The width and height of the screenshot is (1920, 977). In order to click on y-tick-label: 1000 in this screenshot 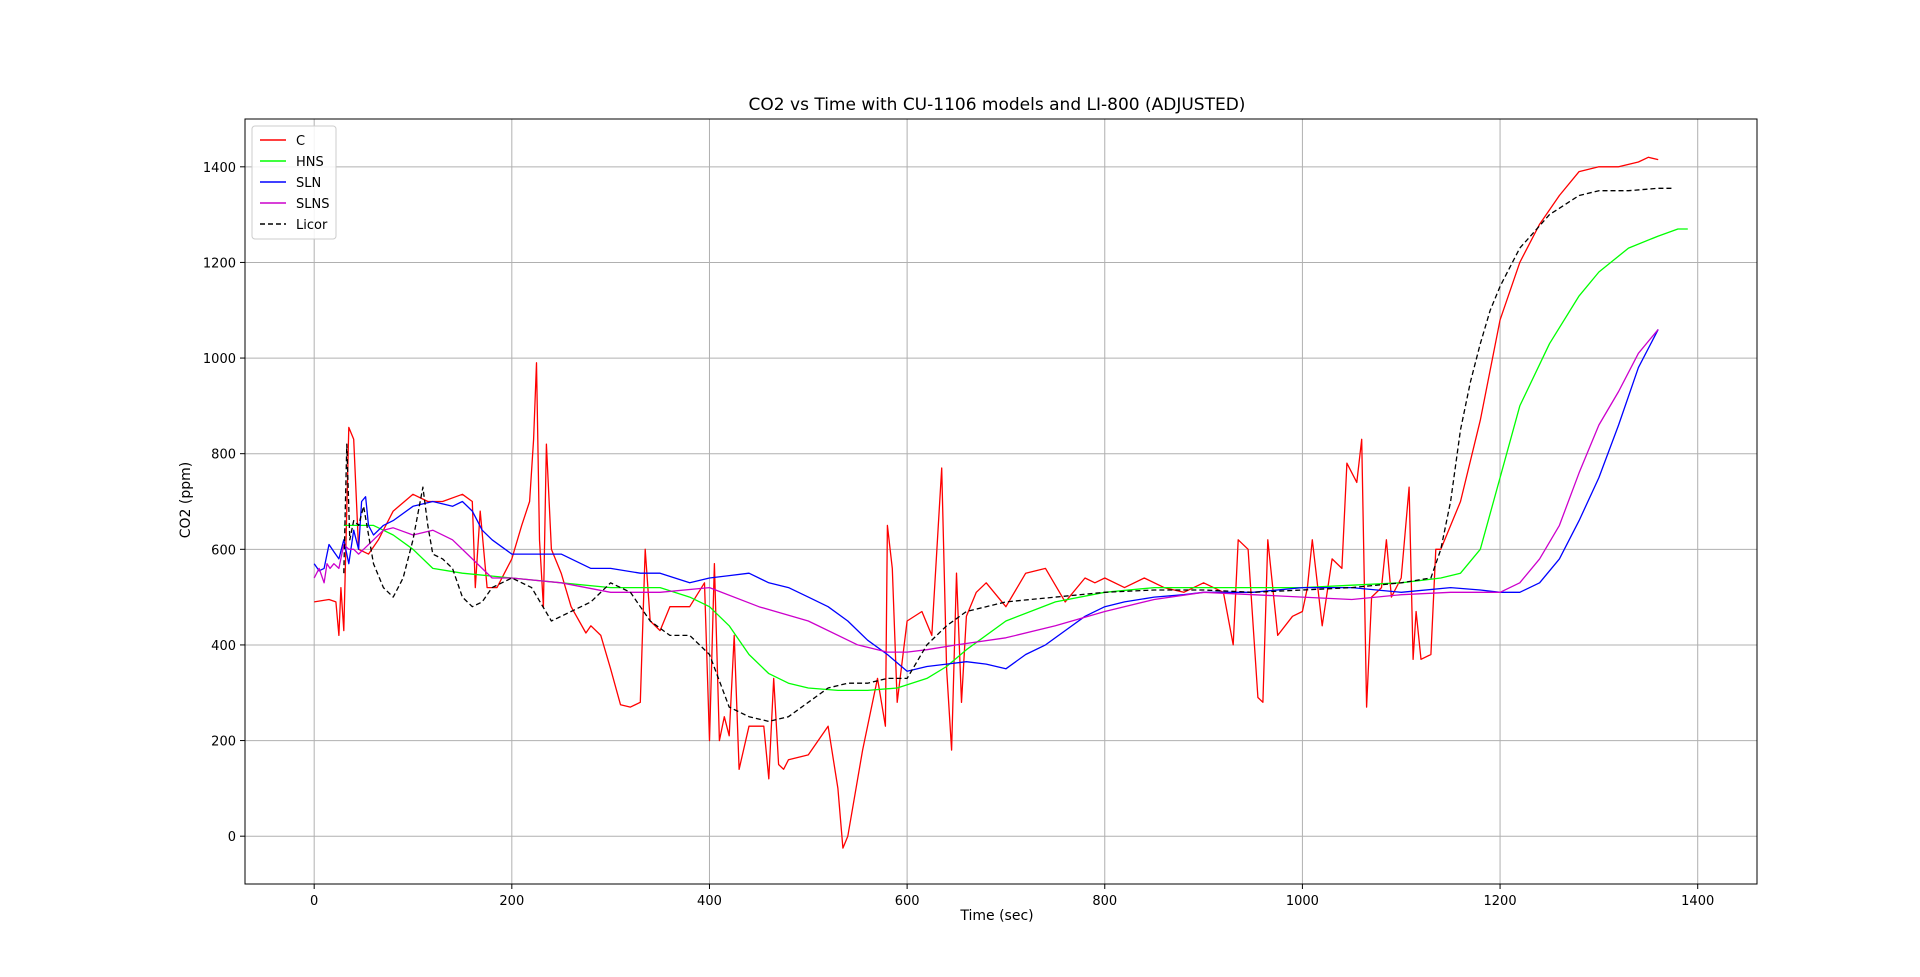, I will do `click(219, 359)`.